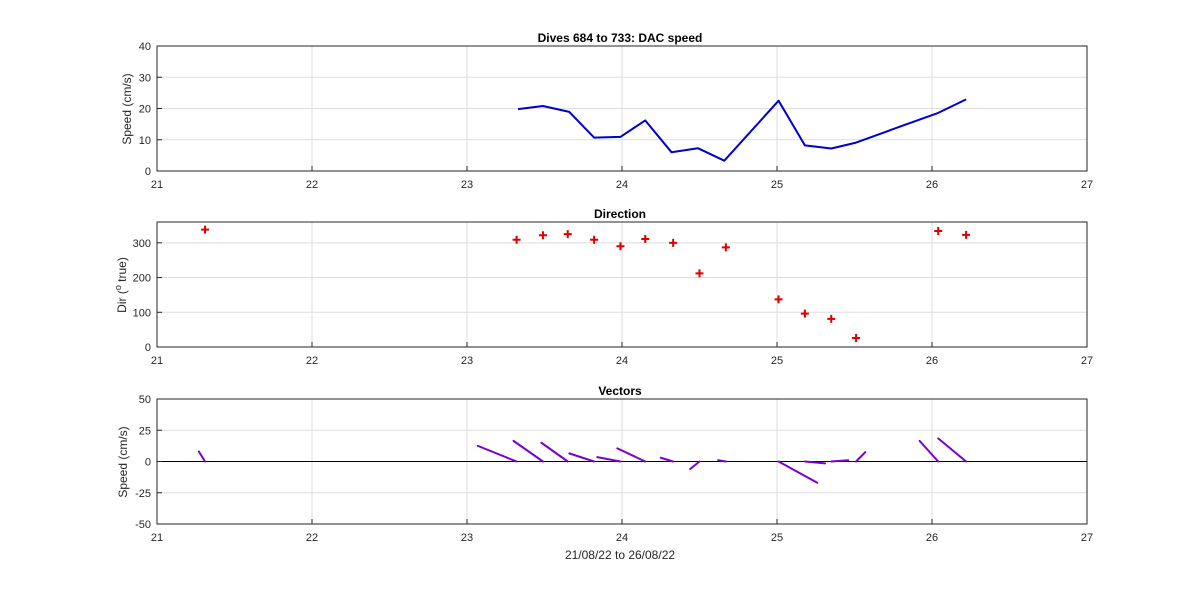 This screenshot has width=1200, height=589. I want to click on speed-x-tick-label-5: 26, so click(932, 185).